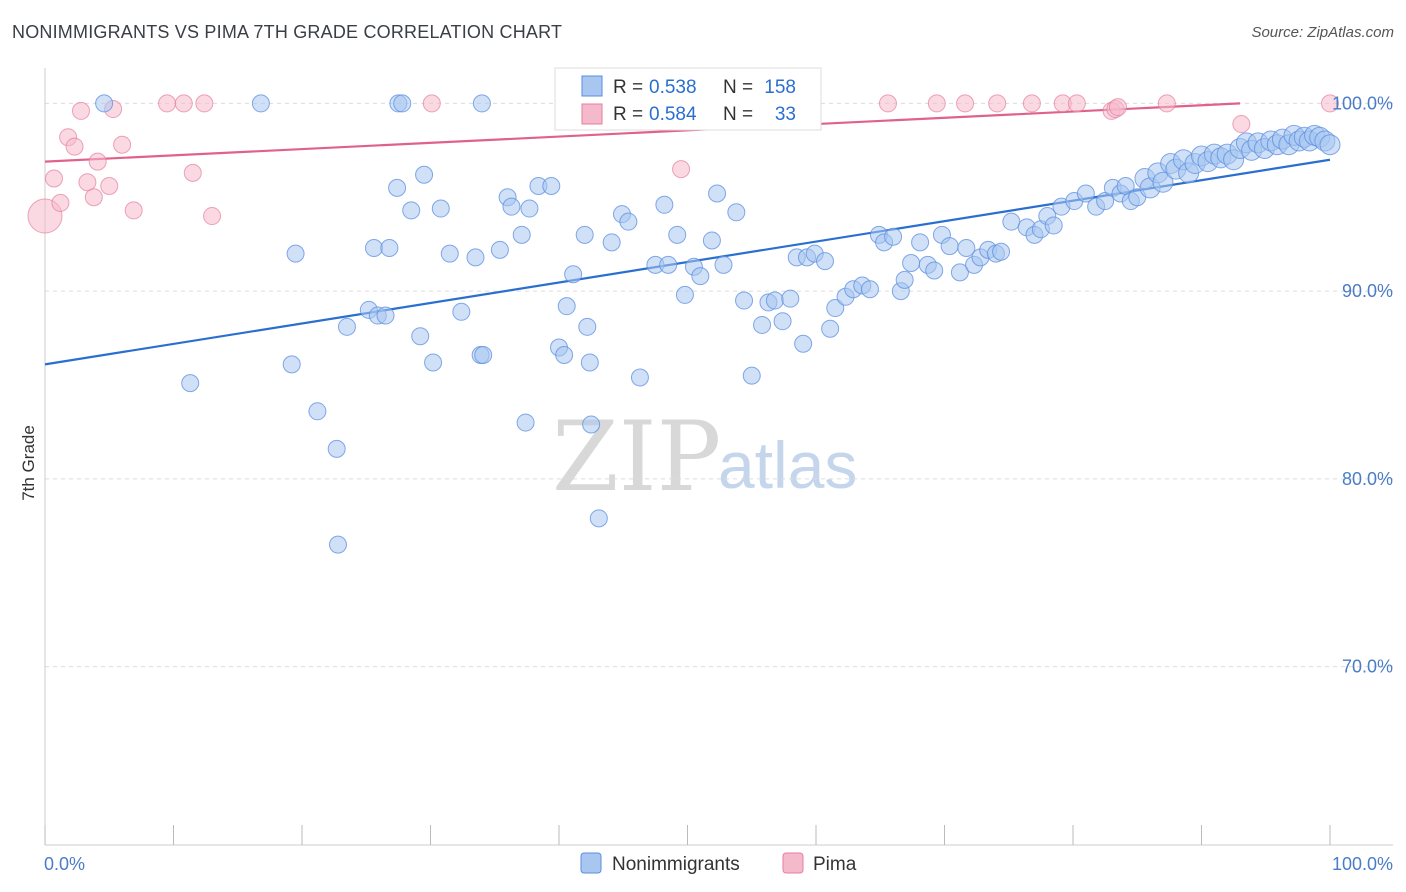 The image size is (1406, 892). Describe the element at coordinates (1367, 479) in the screenshot. I see `y-tick-label: 80.0%` at that location.